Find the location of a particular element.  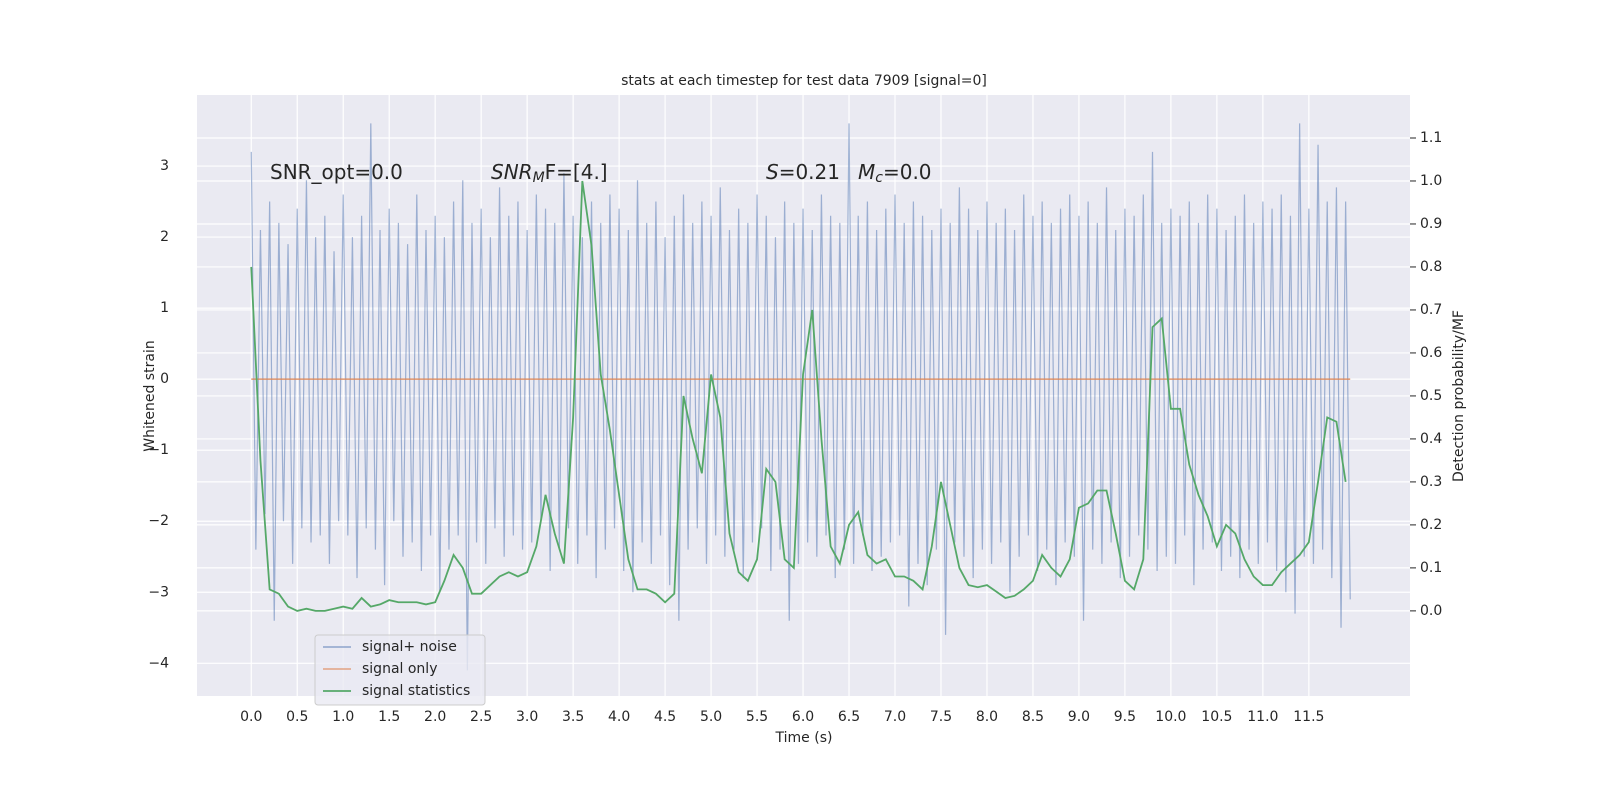

x-tick-label: 8.0 is located at coordinates (987, 717).